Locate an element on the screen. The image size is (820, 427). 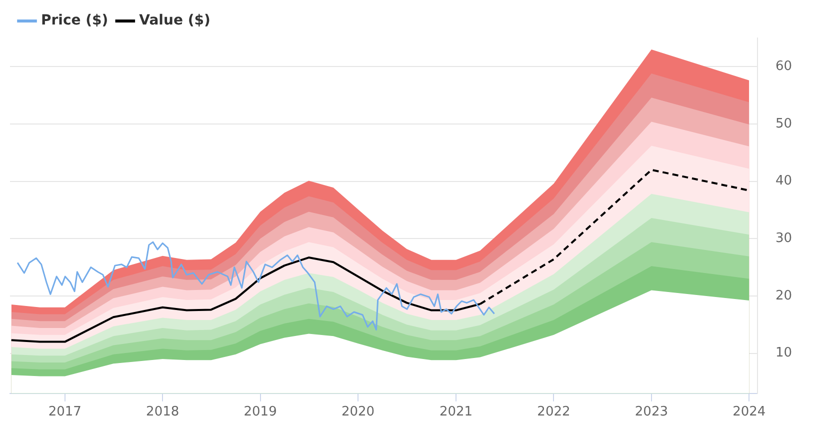
x-tick-label: 2023 is located at coordinates (651, 412).